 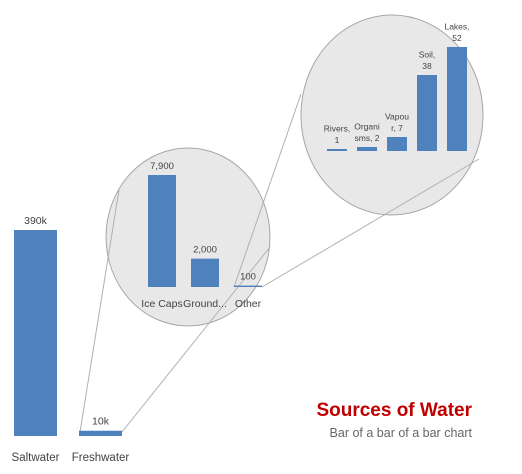 I want to click on bar-g2-ground, so click(x=205, y=272).